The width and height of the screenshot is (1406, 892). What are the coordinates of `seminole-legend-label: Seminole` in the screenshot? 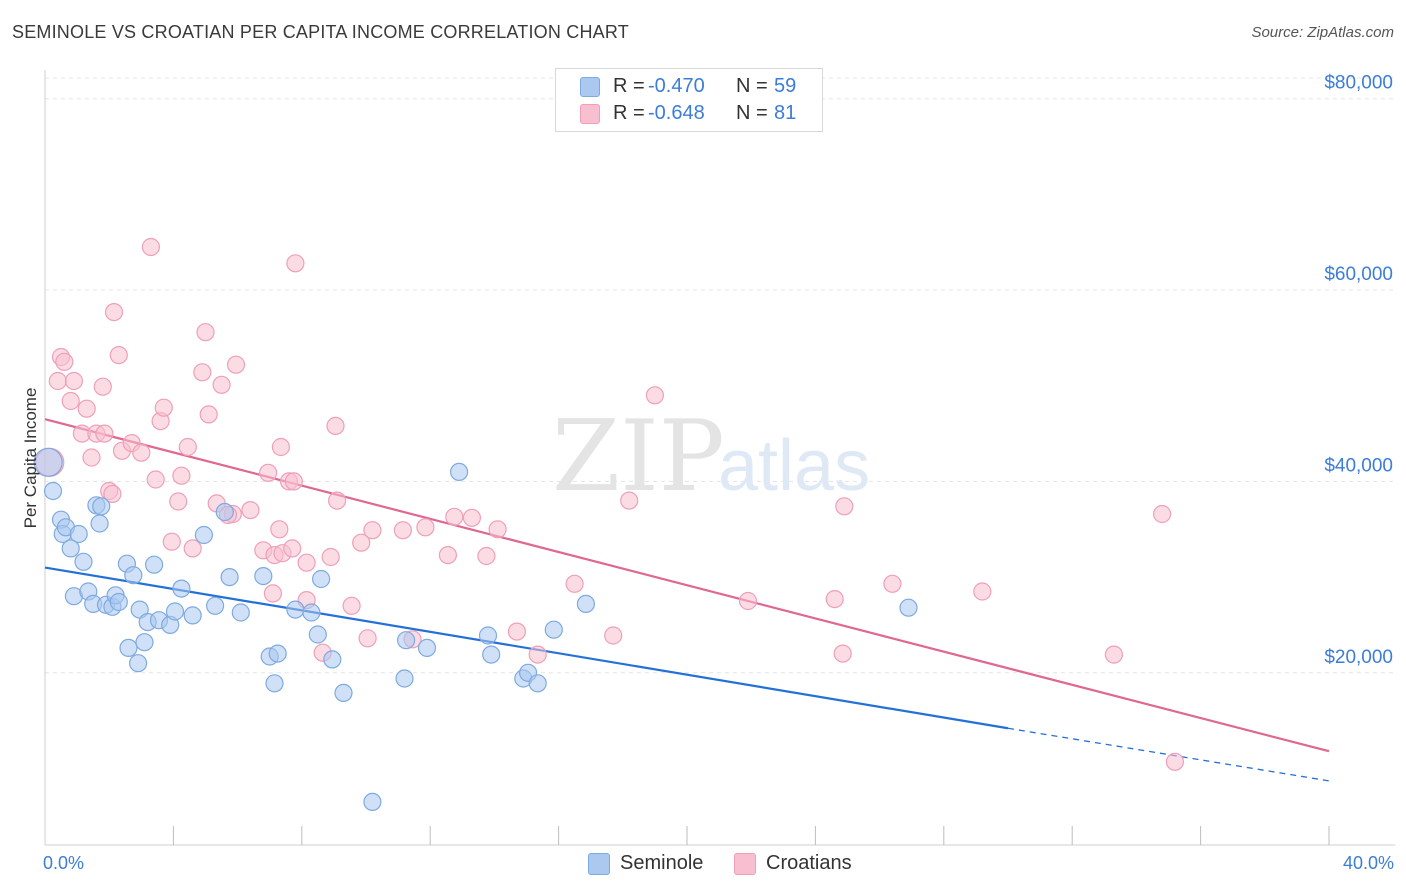 It's located at (662, 863).